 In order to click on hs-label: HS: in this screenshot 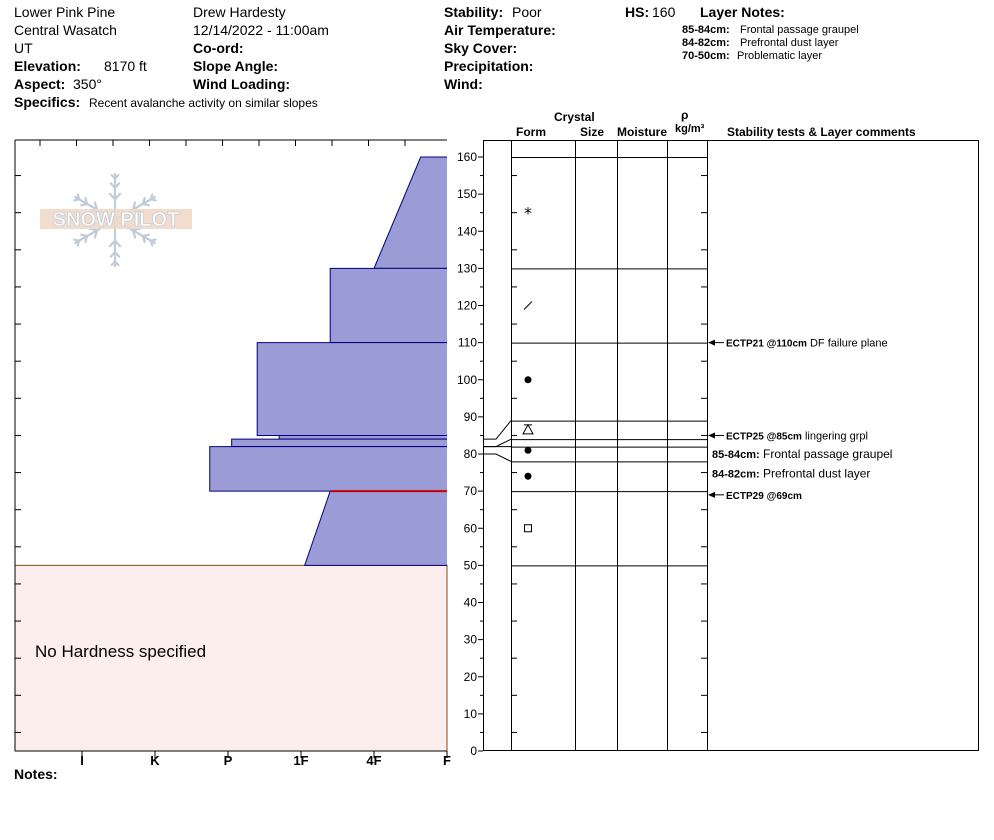, I will do `click(637, 12)`.